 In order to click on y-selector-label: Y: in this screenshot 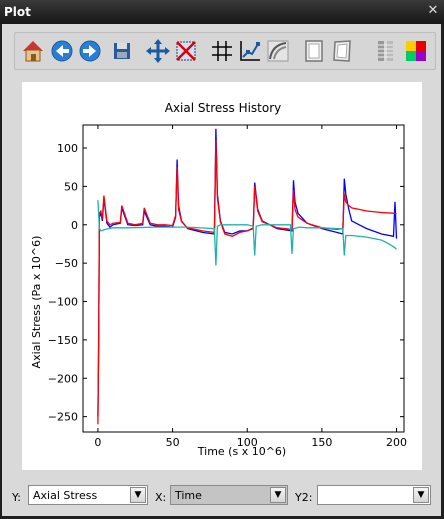, I will do `click(16, 497)`.